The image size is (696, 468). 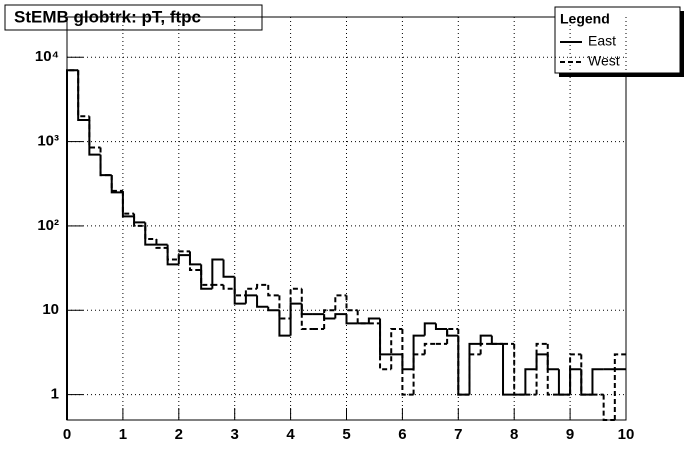 What do you see at coordinates (346, 434) in the screenshot?
I see `x-tick-label: 5` at bounding box center [346, 434].